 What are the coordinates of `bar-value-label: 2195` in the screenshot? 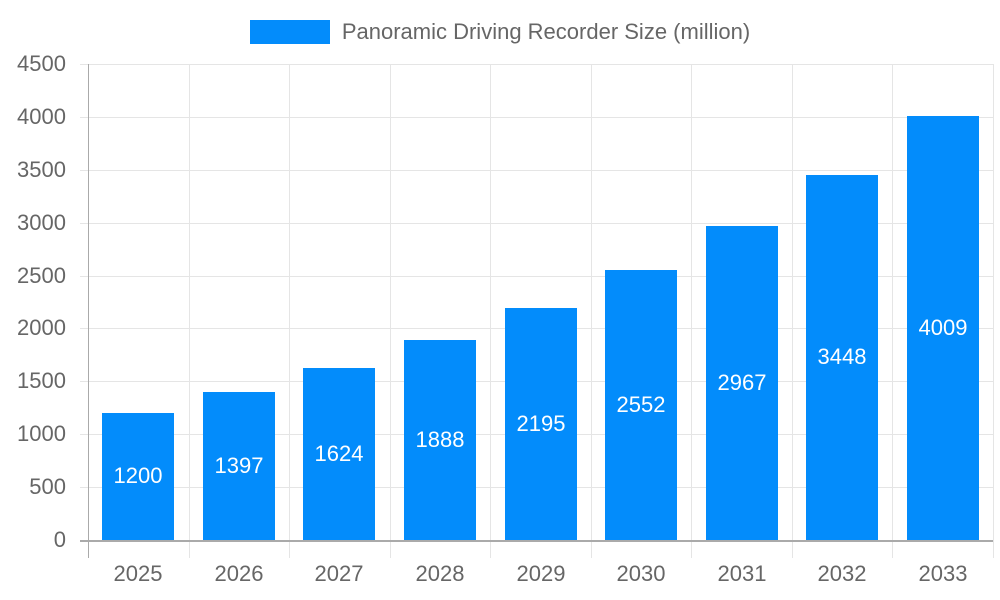 It's located at (541, 423).